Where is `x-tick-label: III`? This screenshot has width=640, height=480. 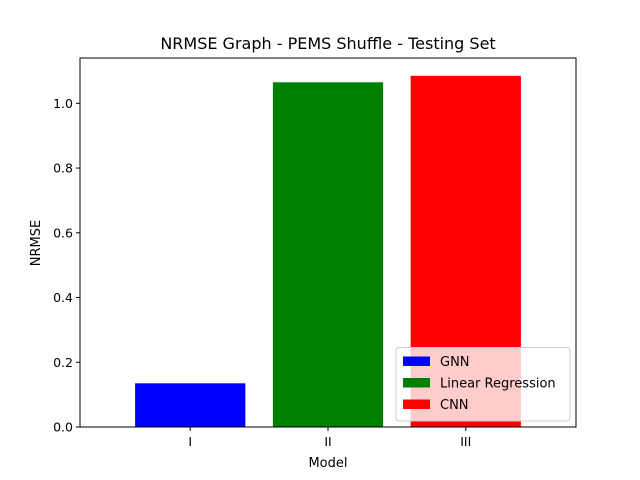
x-tick-label: III is located at coordinates (465, 441).